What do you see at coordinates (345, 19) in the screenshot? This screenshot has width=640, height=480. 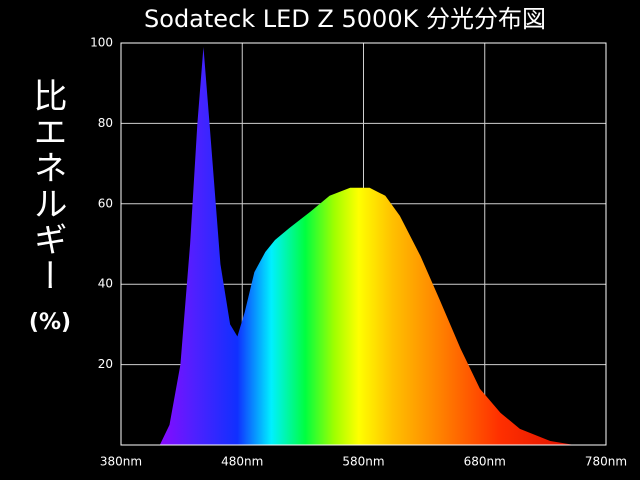 I see `chart-title: Sodateck LED Z 5000K 分光分布図` at bounding box center [345, 19].